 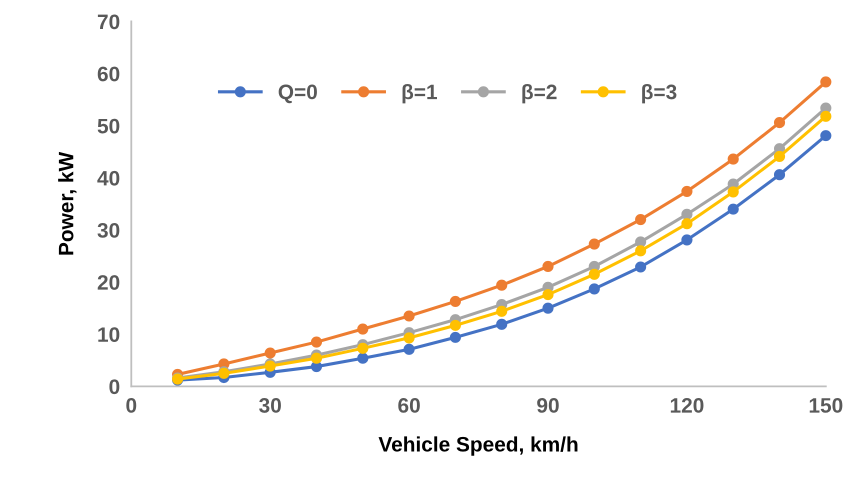 What do you see at coordinates (109, 126) in the screenshot?
I see `y-tick-label: 50` at bounding box center [109, 126].